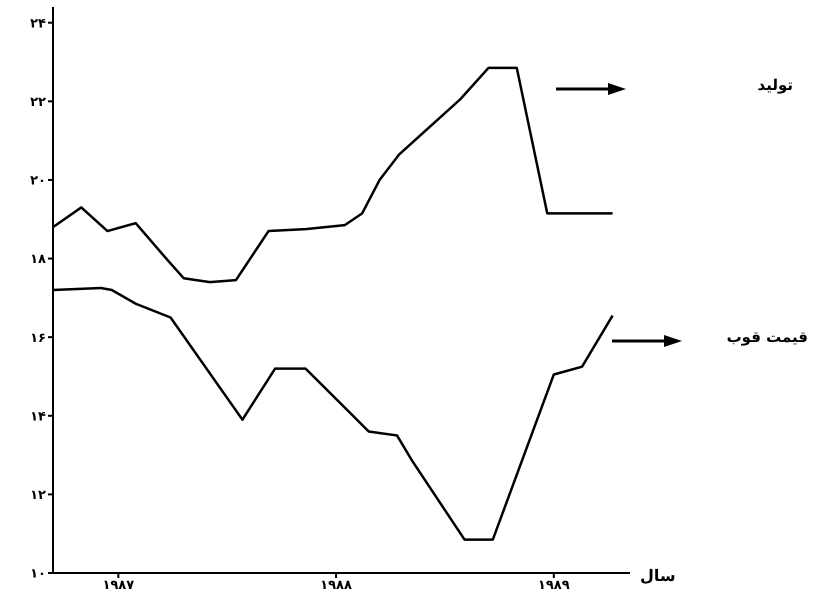  I want to click on x-tick-label: ۱۹۸۸, so click(336, 586).